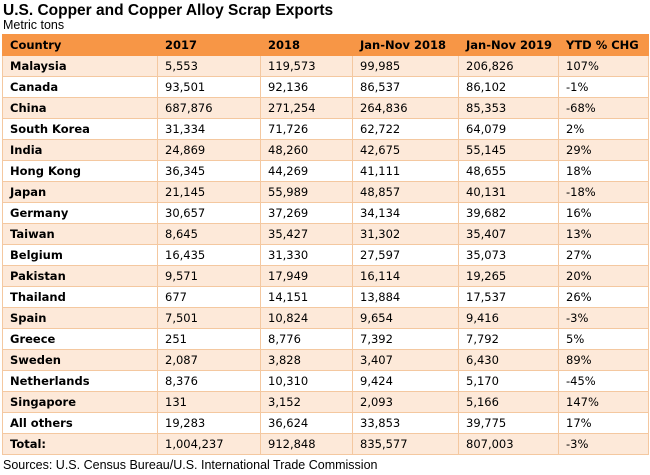 This screenshot has width=650, height=475. Describe the element at coordinates (405, 360) in the screenshot. I see `cell-value-jan-nov-2018: 3,407` at that location.